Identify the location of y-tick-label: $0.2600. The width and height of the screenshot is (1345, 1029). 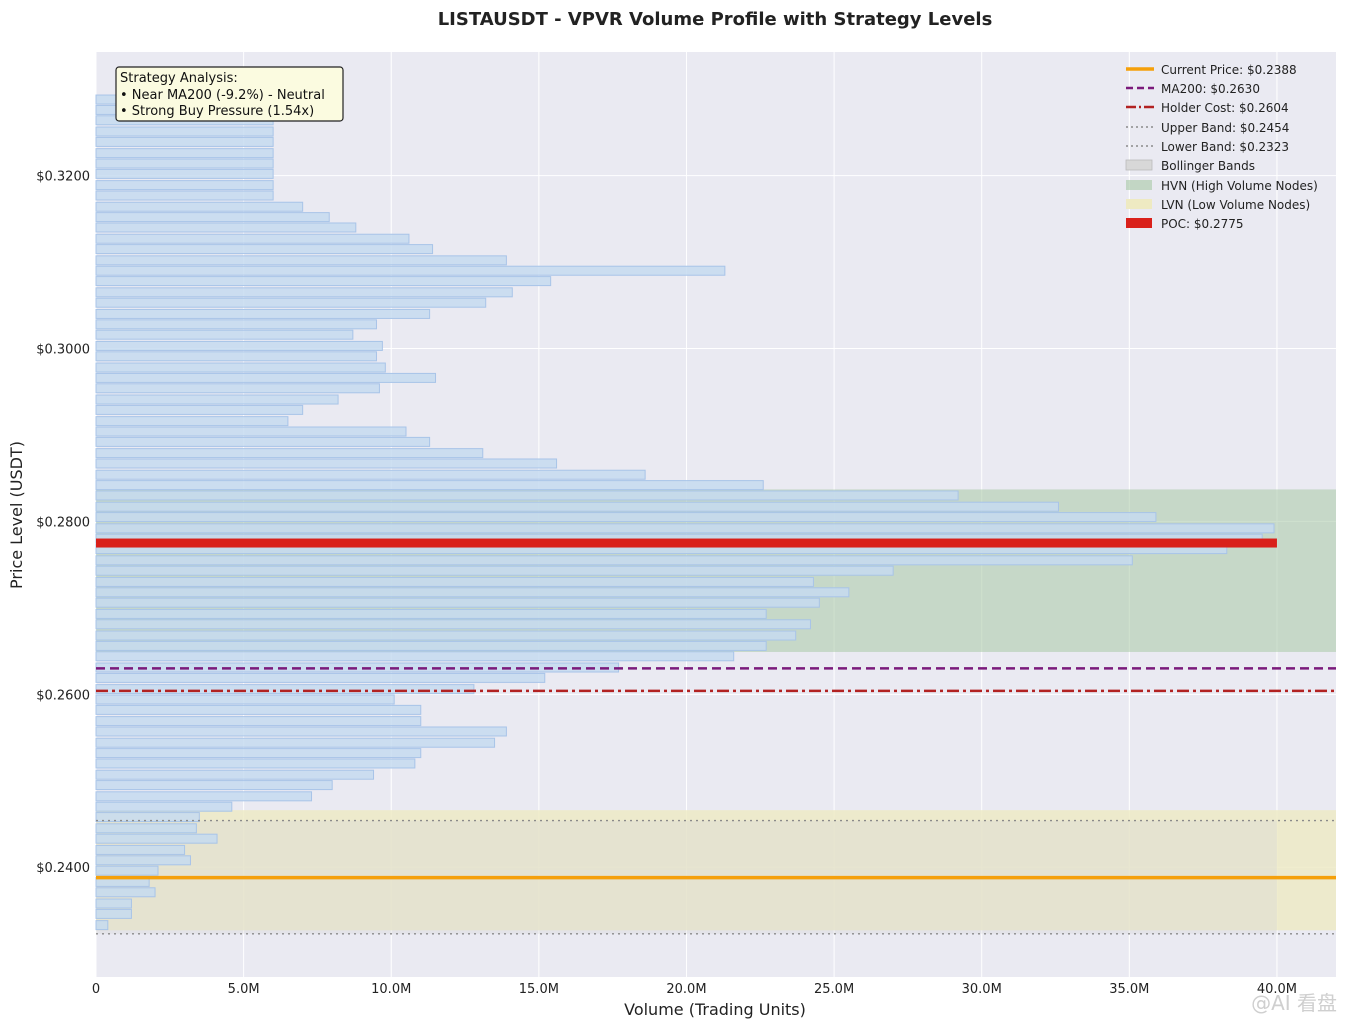
(63, 695).